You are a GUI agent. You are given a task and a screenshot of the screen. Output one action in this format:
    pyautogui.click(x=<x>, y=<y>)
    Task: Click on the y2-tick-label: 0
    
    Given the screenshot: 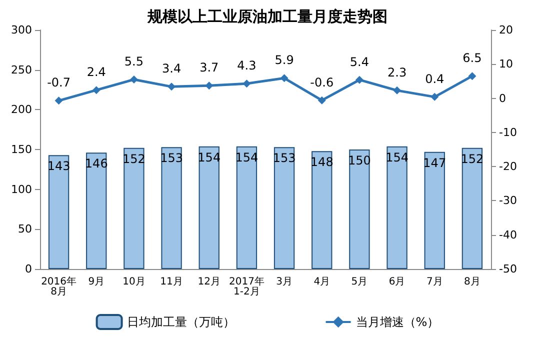 What is the action you would take?
    pyautogui.click(x=502, y=98)
    